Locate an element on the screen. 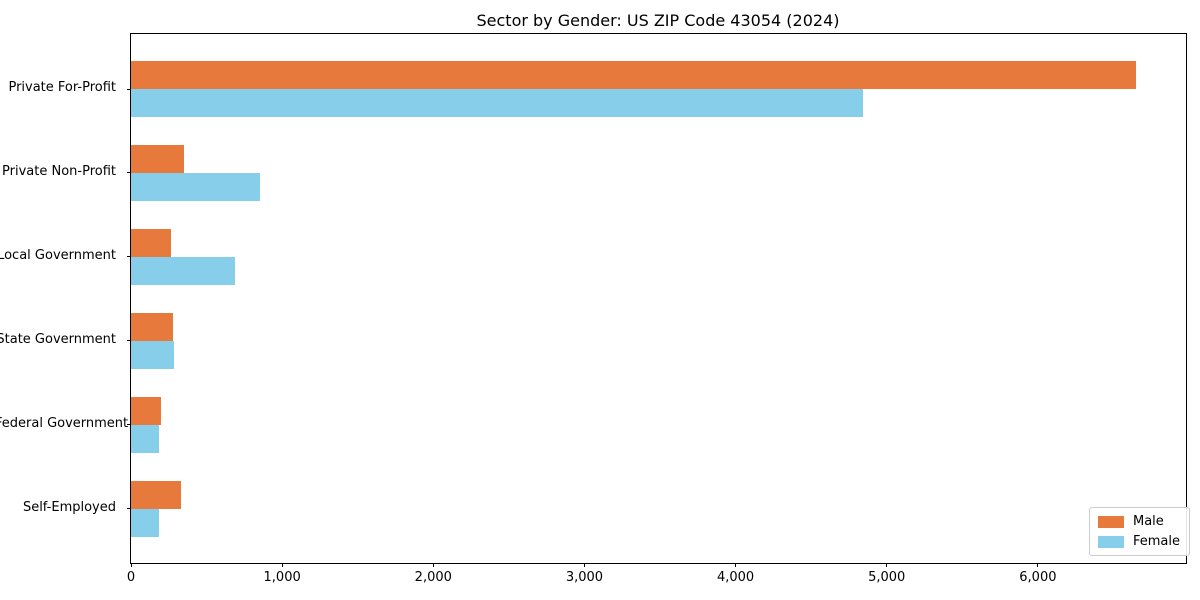 This screenshot has width=1200, height=600. legend: Male Female is located at coordinates (1140, 531).